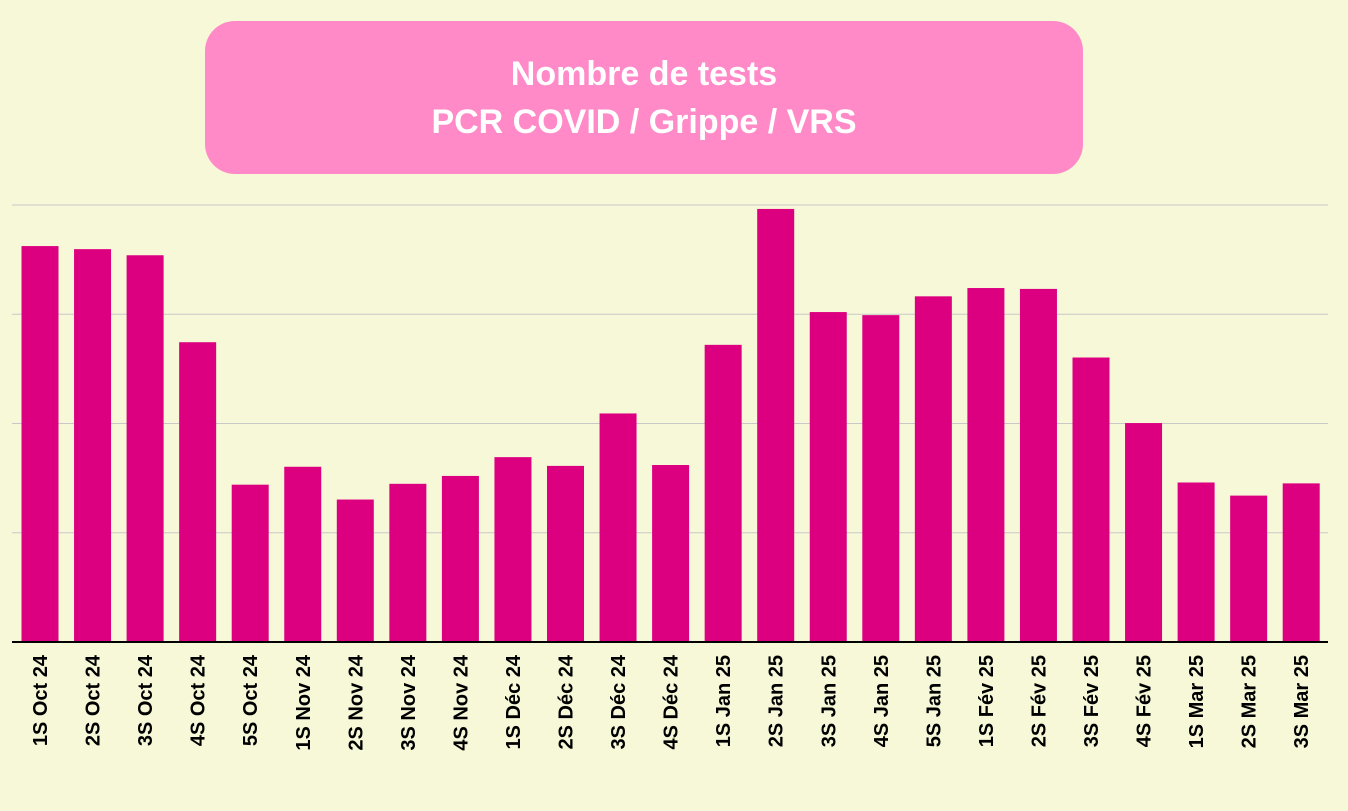 The height and width of the screenshot is (811, 1348). I want to click on x-tick-label: 5S Jan 25, so click(934, 701).